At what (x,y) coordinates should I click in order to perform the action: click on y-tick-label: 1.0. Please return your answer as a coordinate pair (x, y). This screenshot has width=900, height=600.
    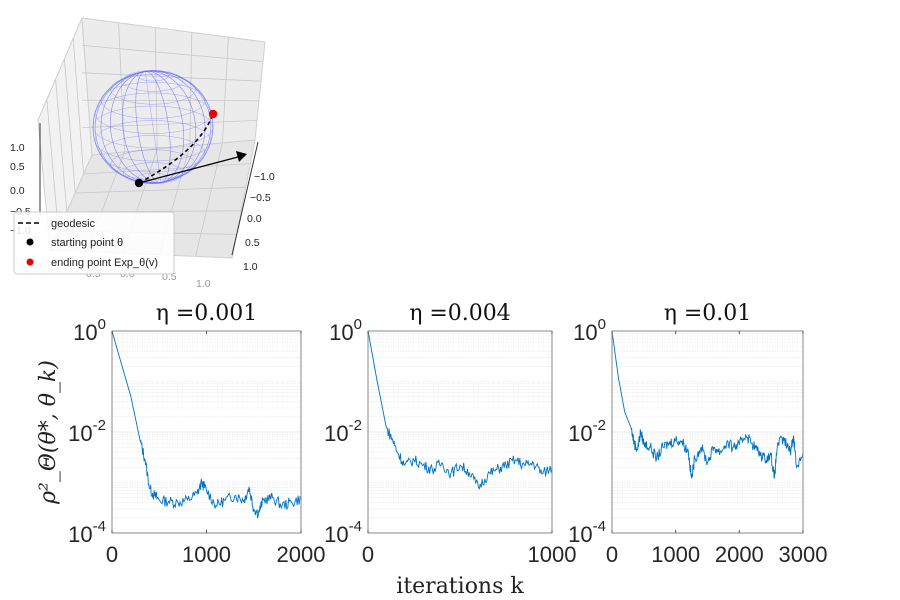
    Looking at the image, I should click on (250, 267).